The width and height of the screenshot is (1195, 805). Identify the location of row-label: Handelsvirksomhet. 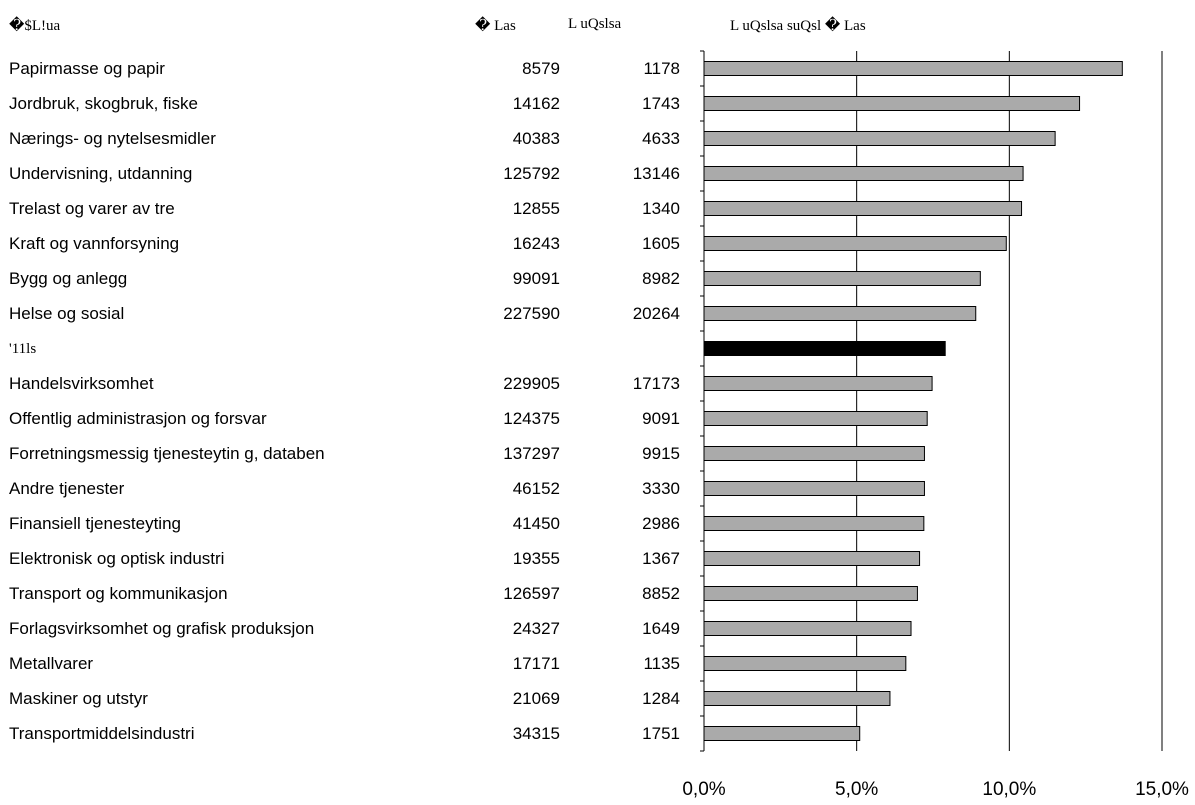
(81, 383).